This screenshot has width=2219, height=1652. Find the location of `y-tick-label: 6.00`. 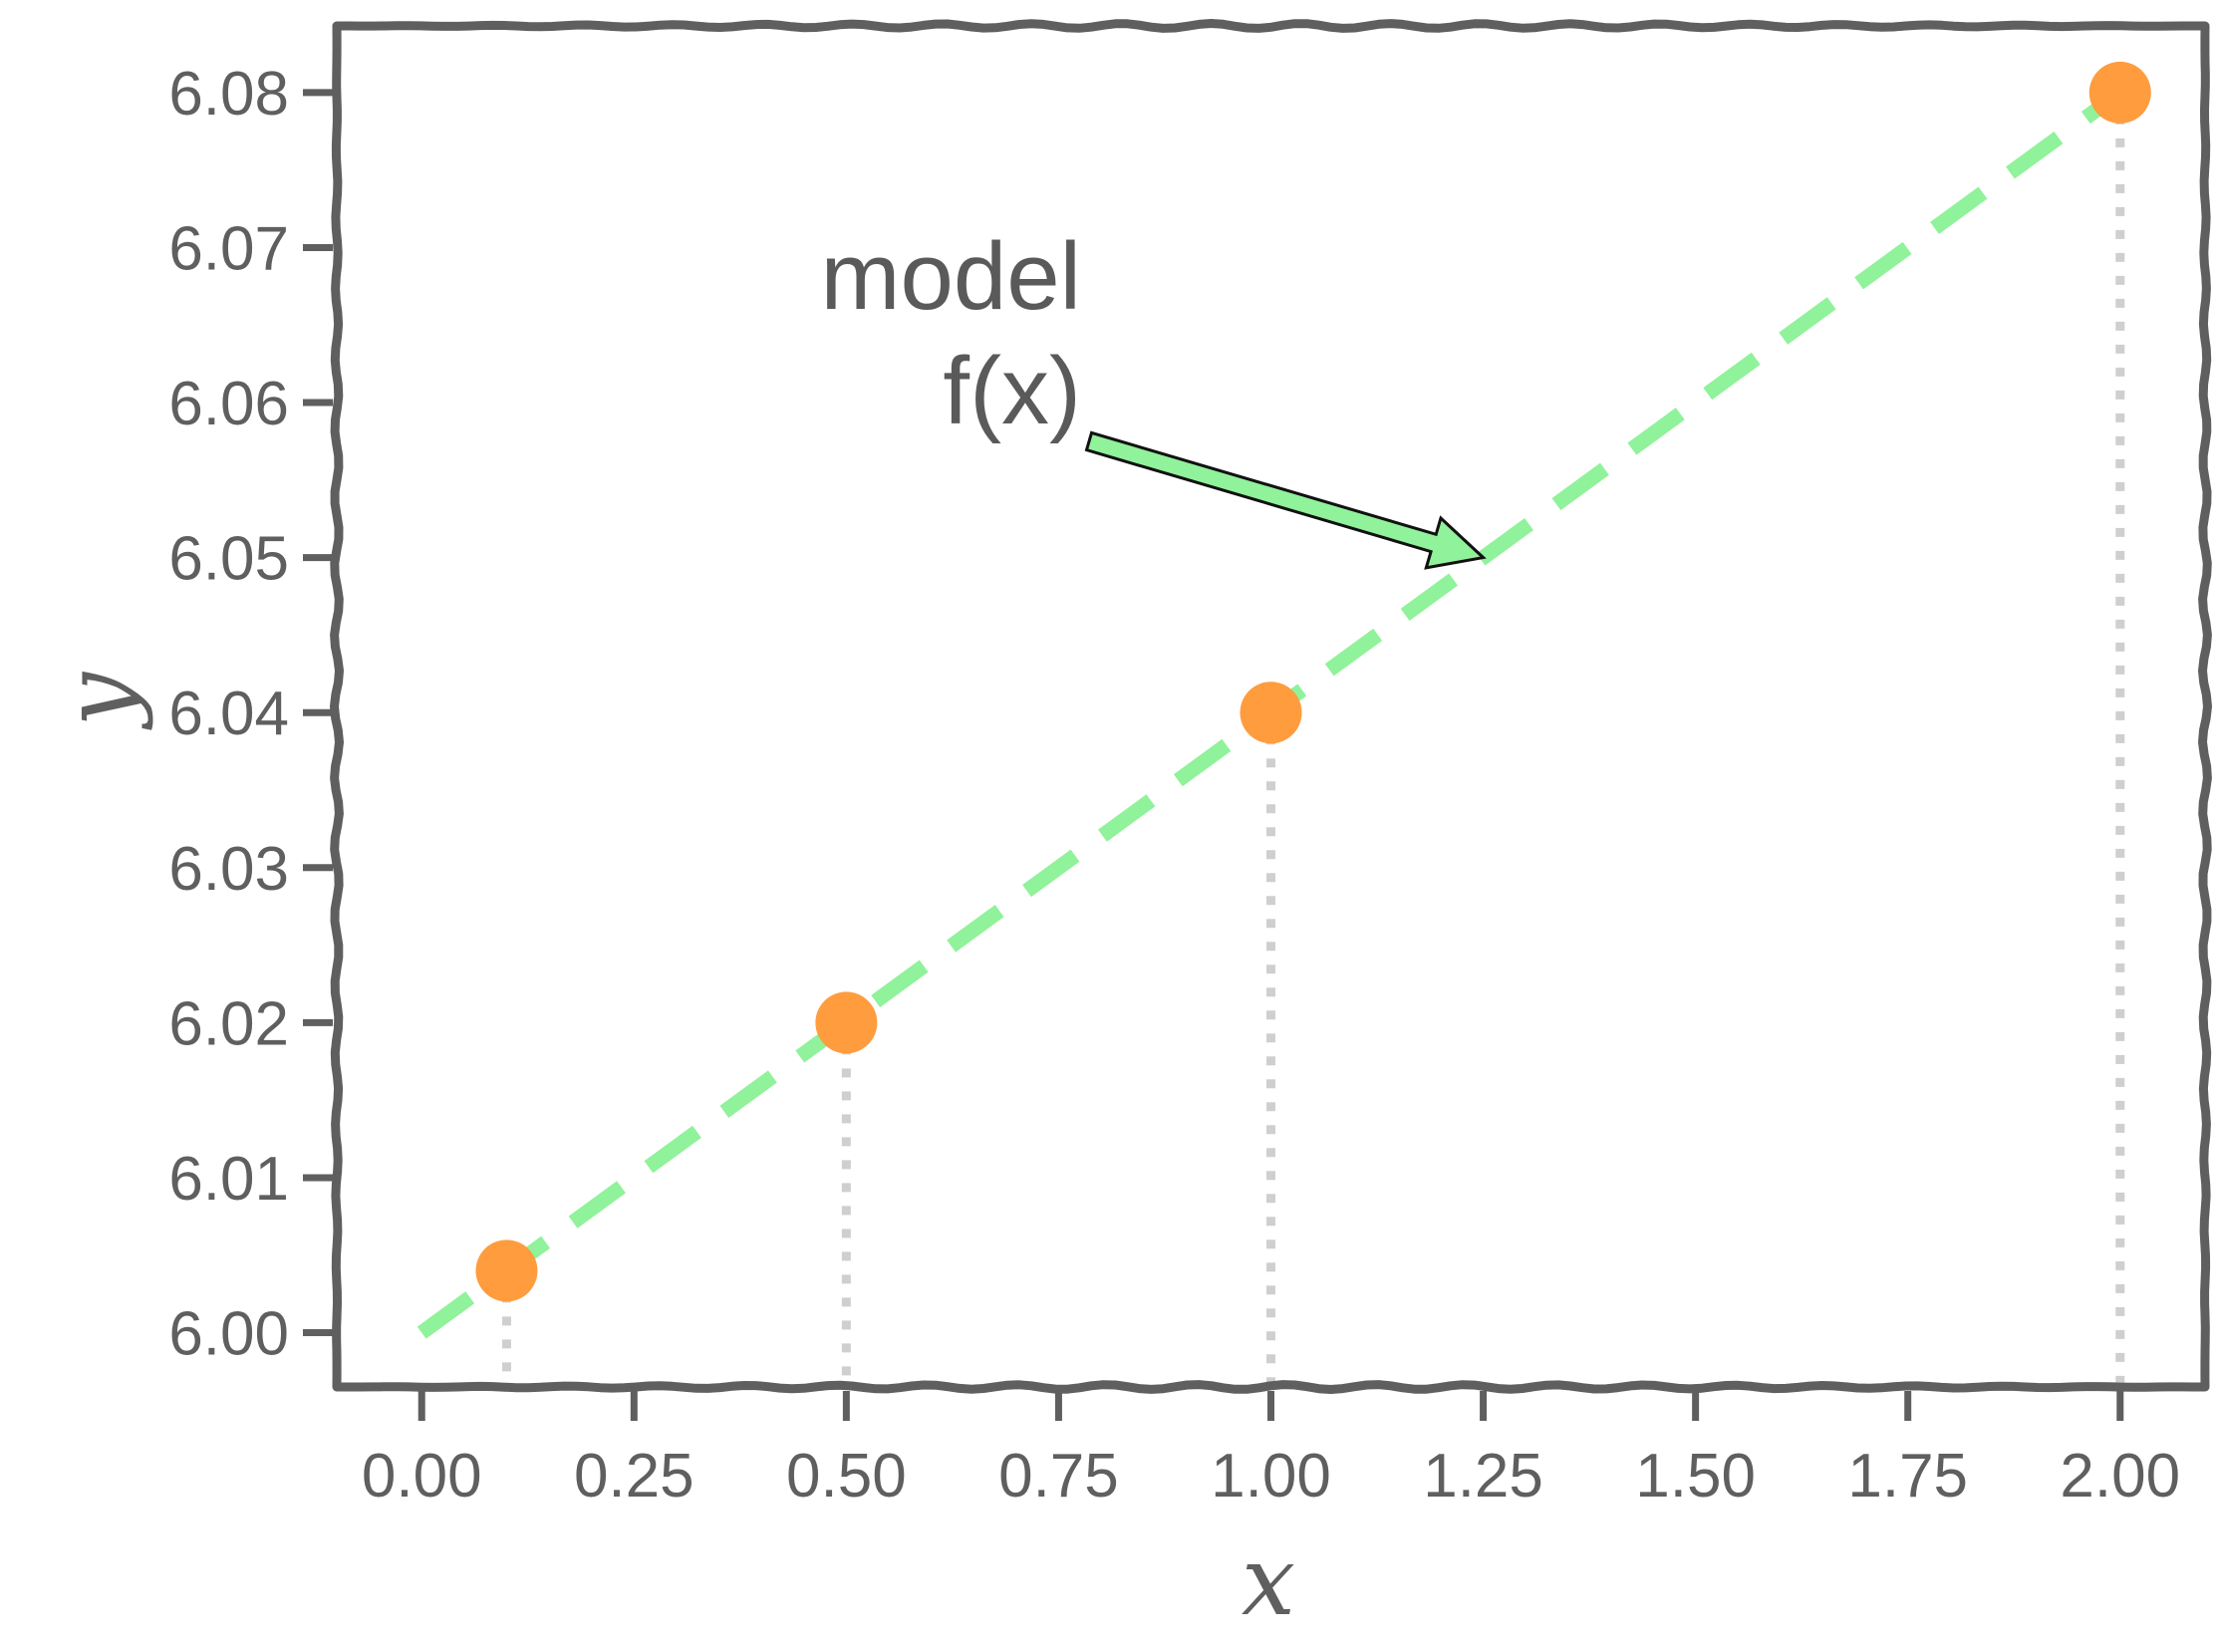

y-tick-label: 6.00 is located at coordinates (228, 1334).